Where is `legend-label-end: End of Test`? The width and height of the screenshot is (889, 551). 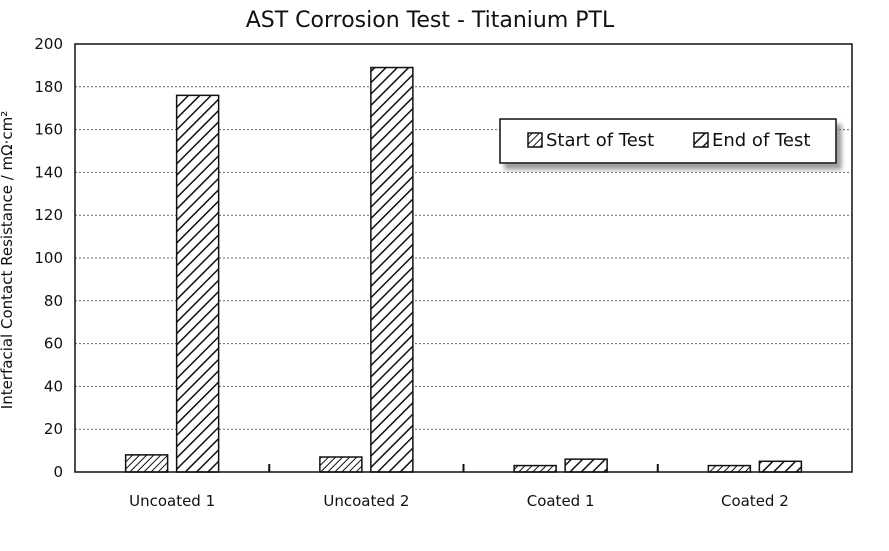
legend-label-end: End of Test is located at coordinates (761, 140).